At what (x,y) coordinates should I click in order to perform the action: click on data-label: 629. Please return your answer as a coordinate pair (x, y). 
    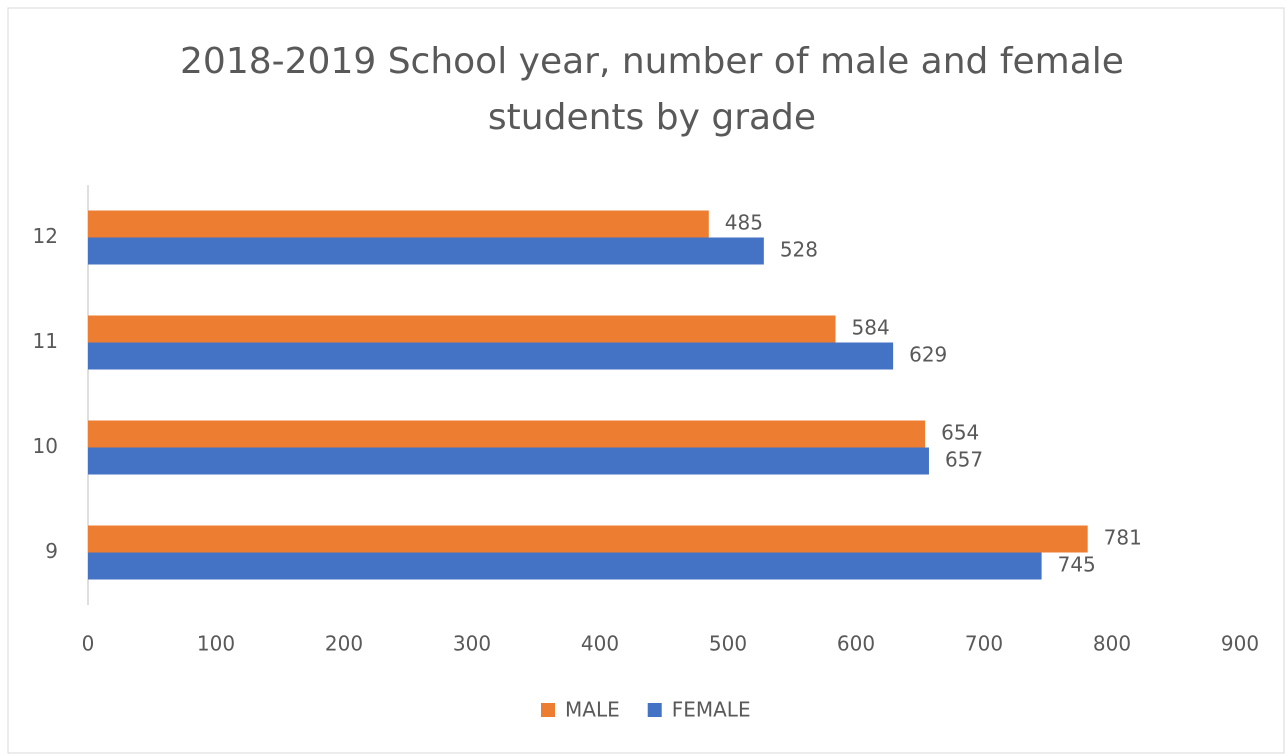
    Looking at the image, I should click on (928, 355).